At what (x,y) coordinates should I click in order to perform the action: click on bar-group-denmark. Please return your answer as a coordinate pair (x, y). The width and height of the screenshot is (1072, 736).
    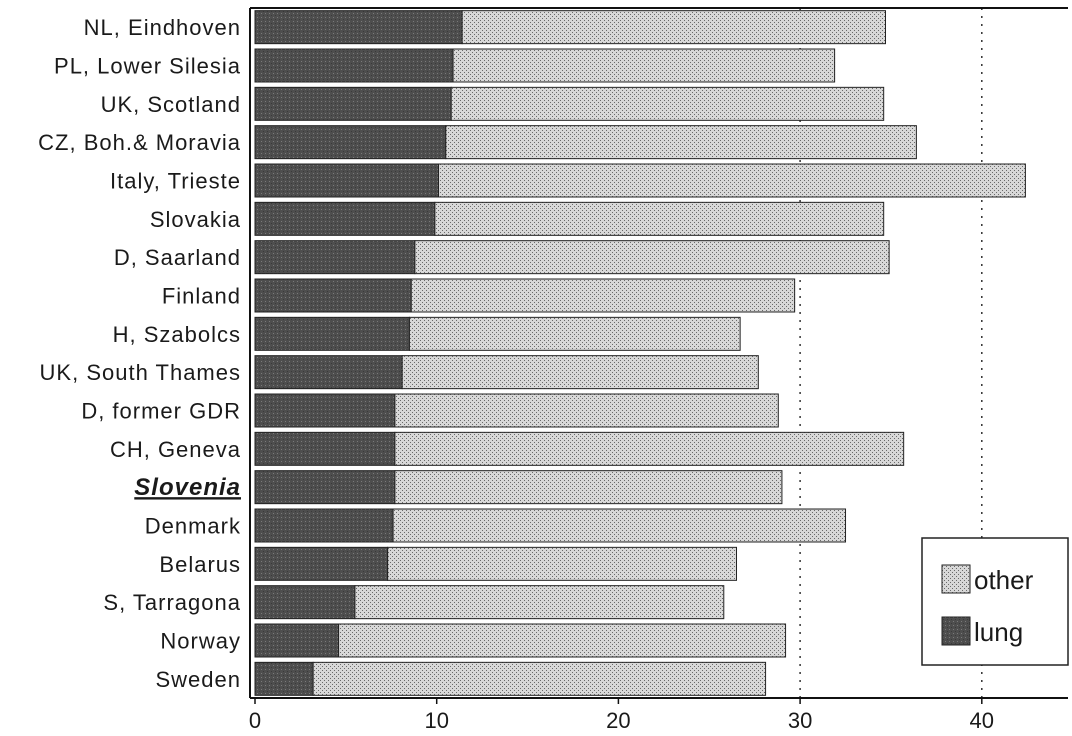
    Looking at the image, I should click on (550, 525).